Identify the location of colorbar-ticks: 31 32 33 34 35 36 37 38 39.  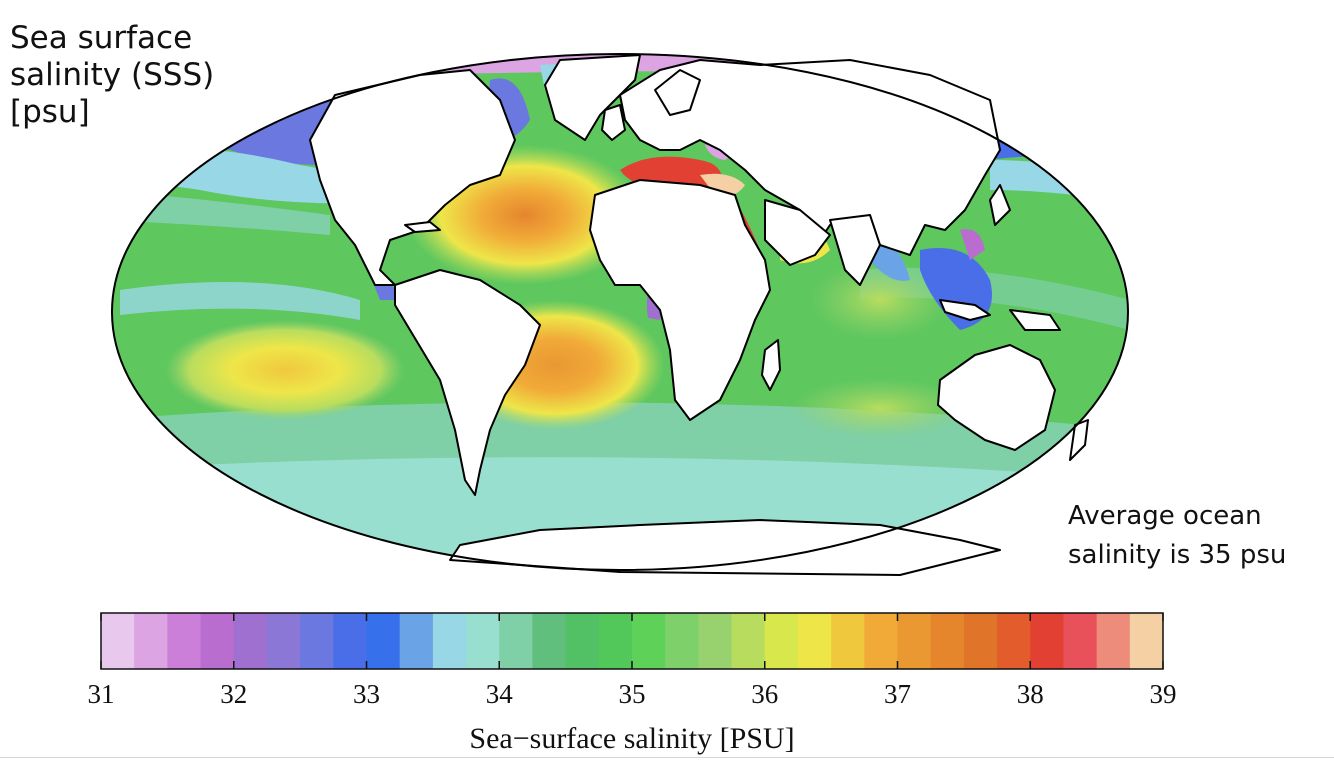
(632, 661).